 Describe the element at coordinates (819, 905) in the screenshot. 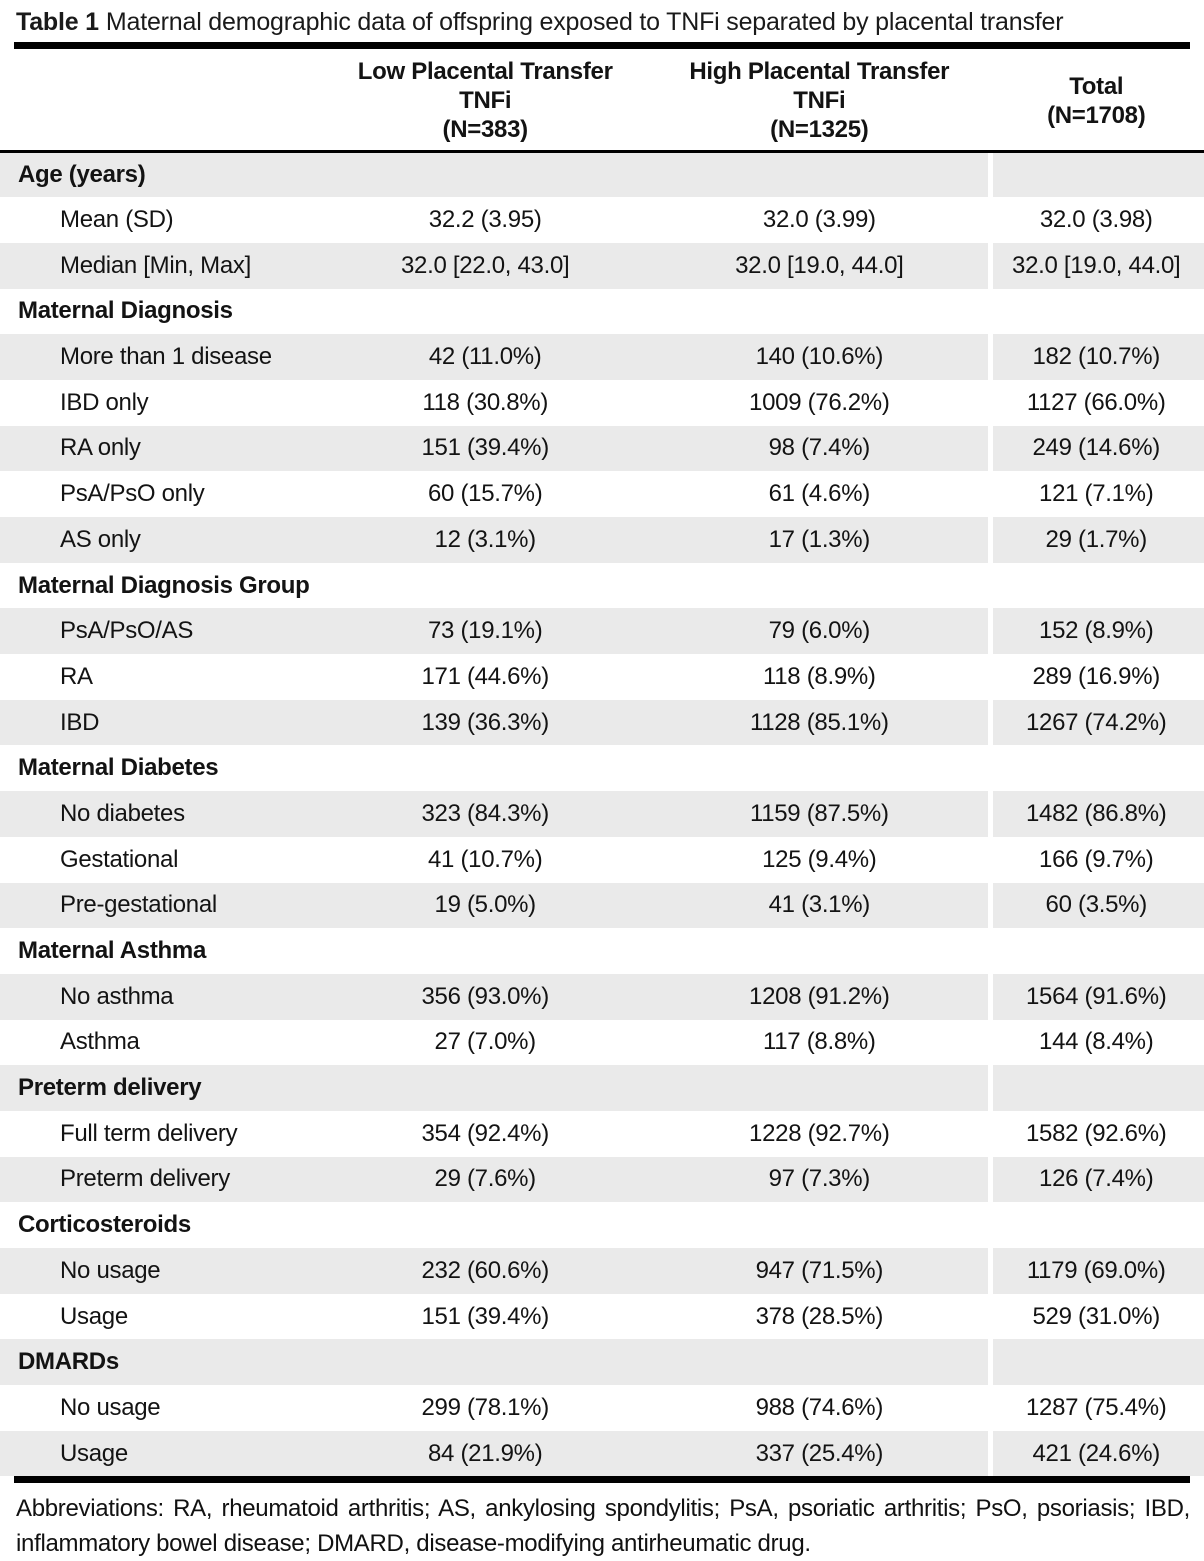

I see `value-cell: 41 (3.1%)` at that location.